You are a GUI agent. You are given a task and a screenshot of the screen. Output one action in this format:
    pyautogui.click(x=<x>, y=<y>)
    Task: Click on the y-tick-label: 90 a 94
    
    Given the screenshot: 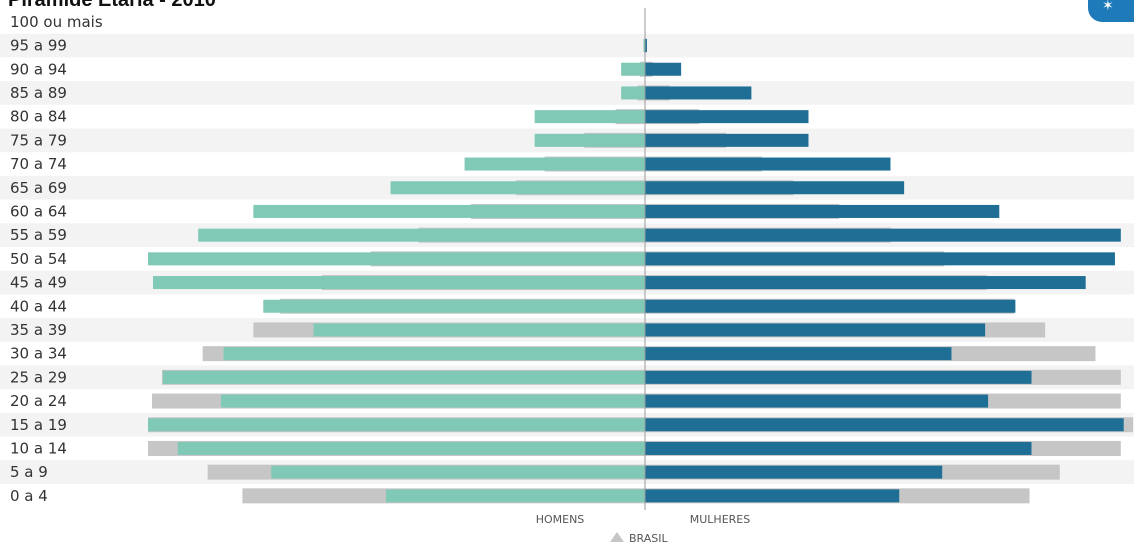 What is the action you would take?
    pyautogui.click(x=38, y=69)
    